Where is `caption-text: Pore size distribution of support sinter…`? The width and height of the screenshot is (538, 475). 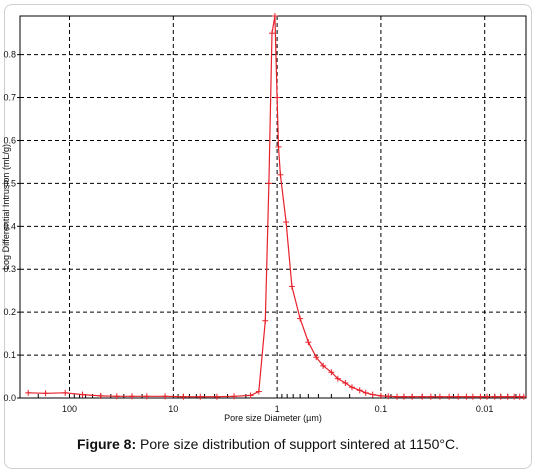 caption-text: Pore size distribution of support sinter… is located at coordinates (297, 444).